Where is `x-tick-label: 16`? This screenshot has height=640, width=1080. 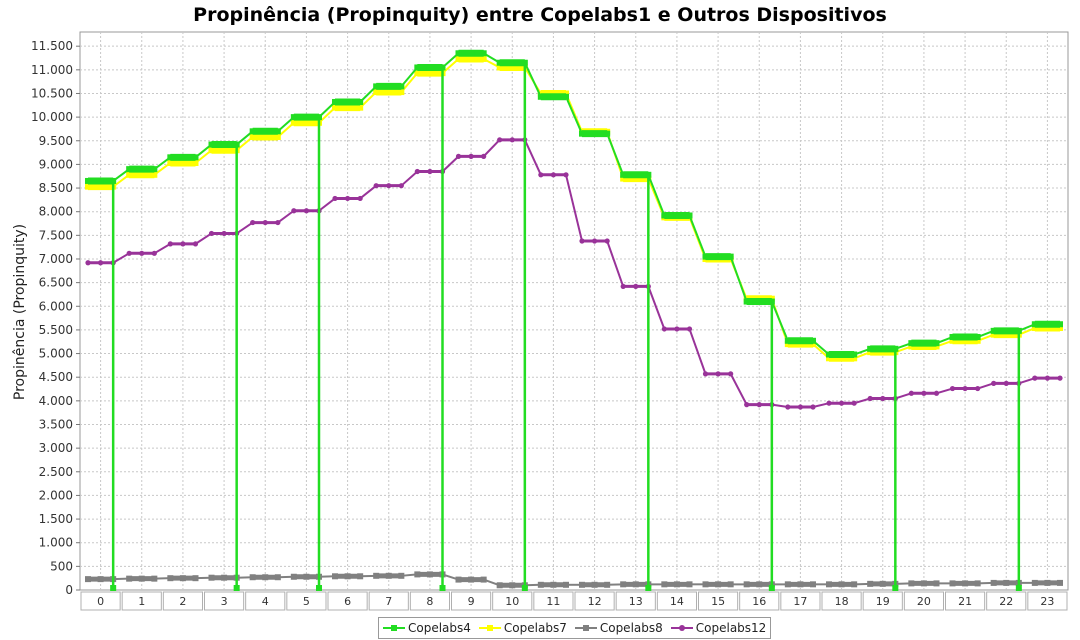 x-tick-label: 16 is located at coordinates (759, 601).